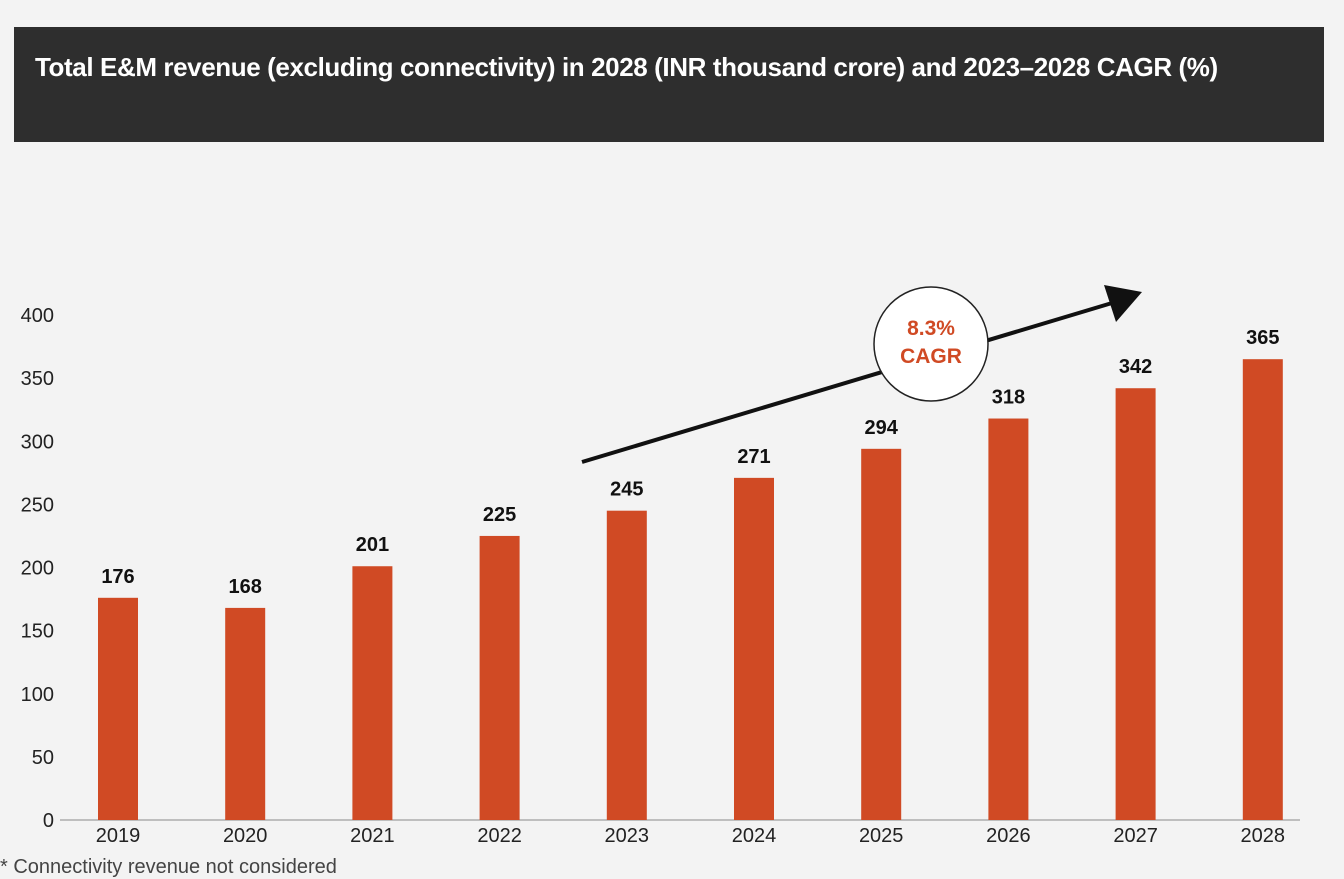 This screenshot has height=879, width=1344. I want to click on y-tick-label: 100, so click(37, 695).